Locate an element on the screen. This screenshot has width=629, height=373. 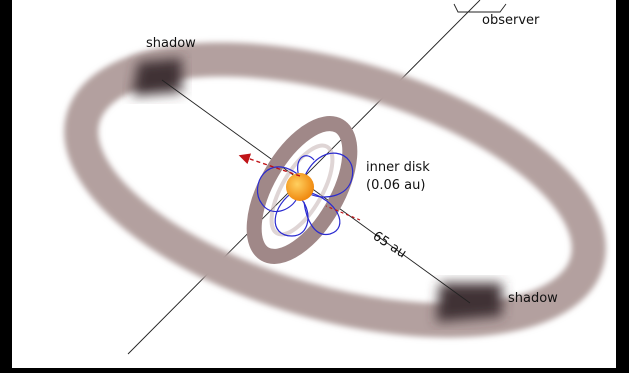
inner-disk is located at coordinates (302, 190).